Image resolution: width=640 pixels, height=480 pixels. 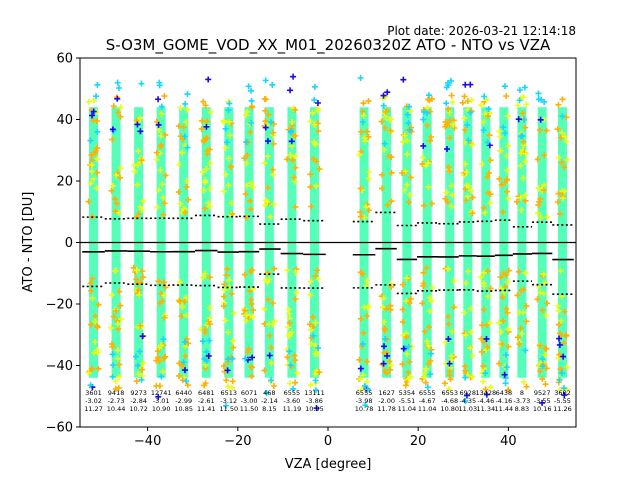 What do you see at coordinates (427, 393) in the screenshot?
I see `bin-statistic-text: 6555` at bounding box center [427, 393].